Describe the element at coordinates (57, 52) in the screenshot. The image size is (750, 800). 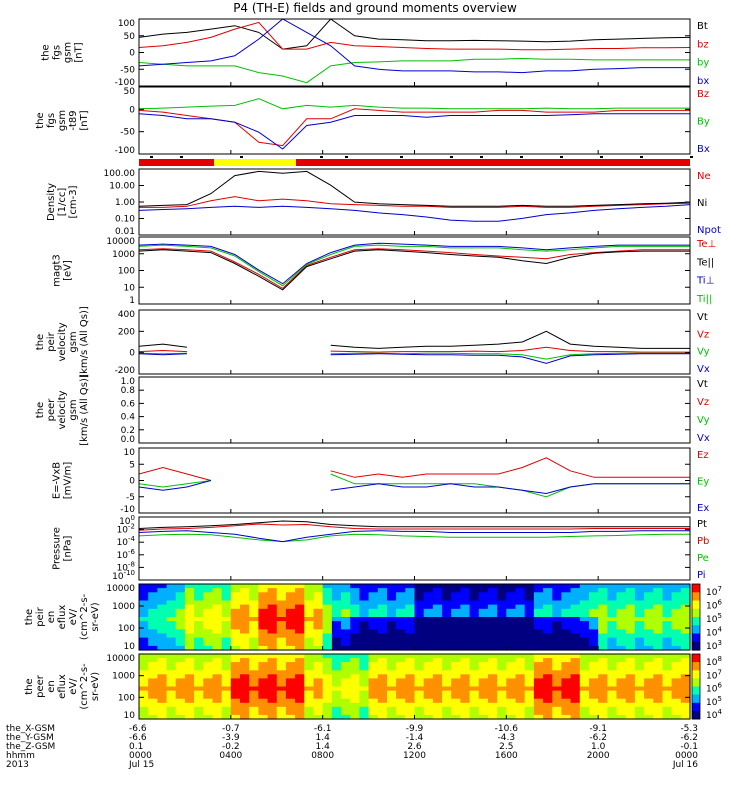
I see `ylabel-line: fgs` at that location.